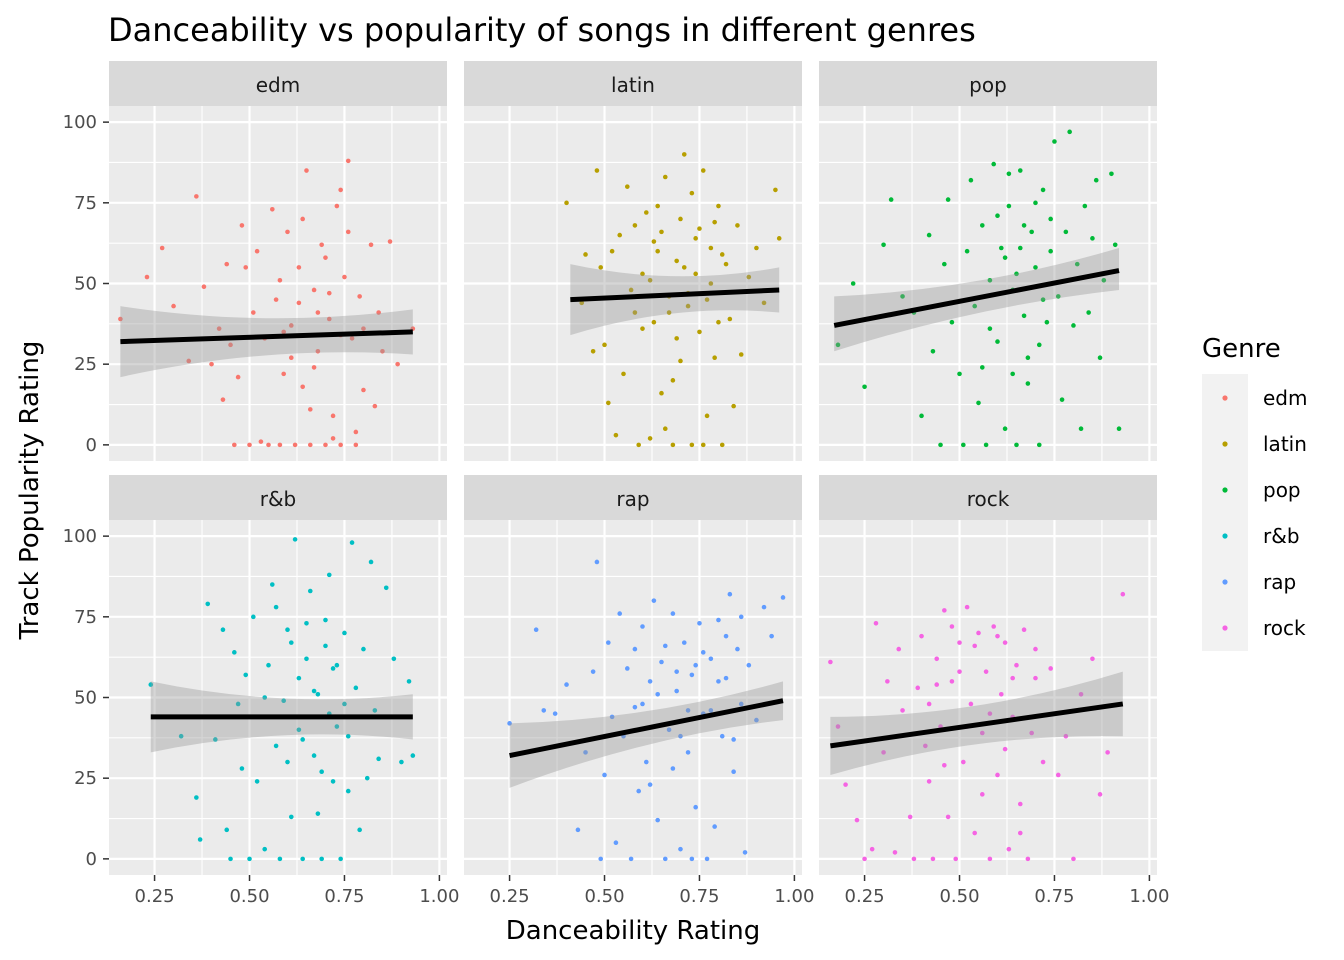 The image size is (1344, 960). What do you see at coordinates (80, 536) in the screenshot?
I see `y-tick-label: 100` at bounding box center [80, 536].